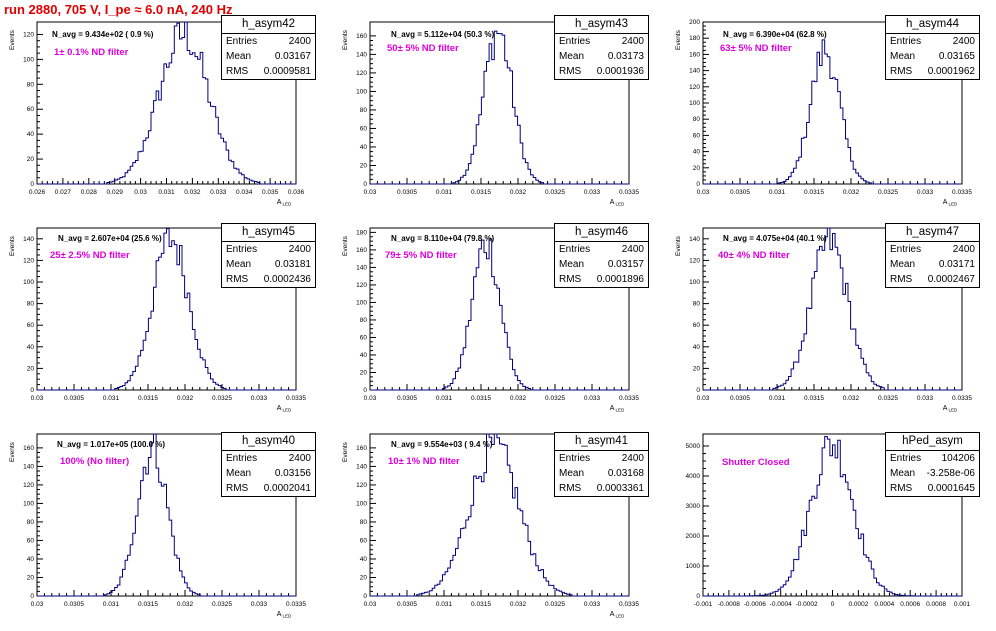  I want to click on filter-label: 79± 5% ND filter, so click(421, 255).